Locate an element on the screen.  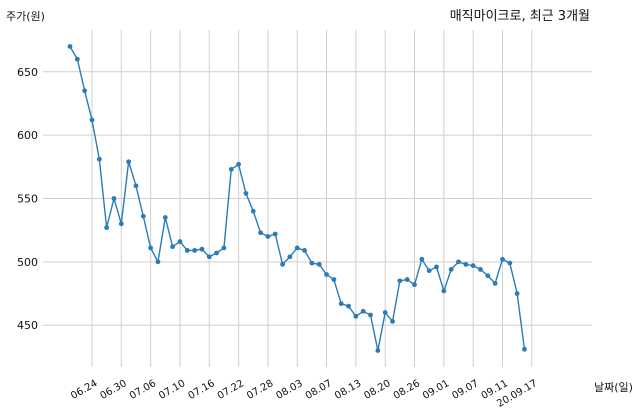
x-axis-label: 날짜(일) is located at coordinates (613, 387).